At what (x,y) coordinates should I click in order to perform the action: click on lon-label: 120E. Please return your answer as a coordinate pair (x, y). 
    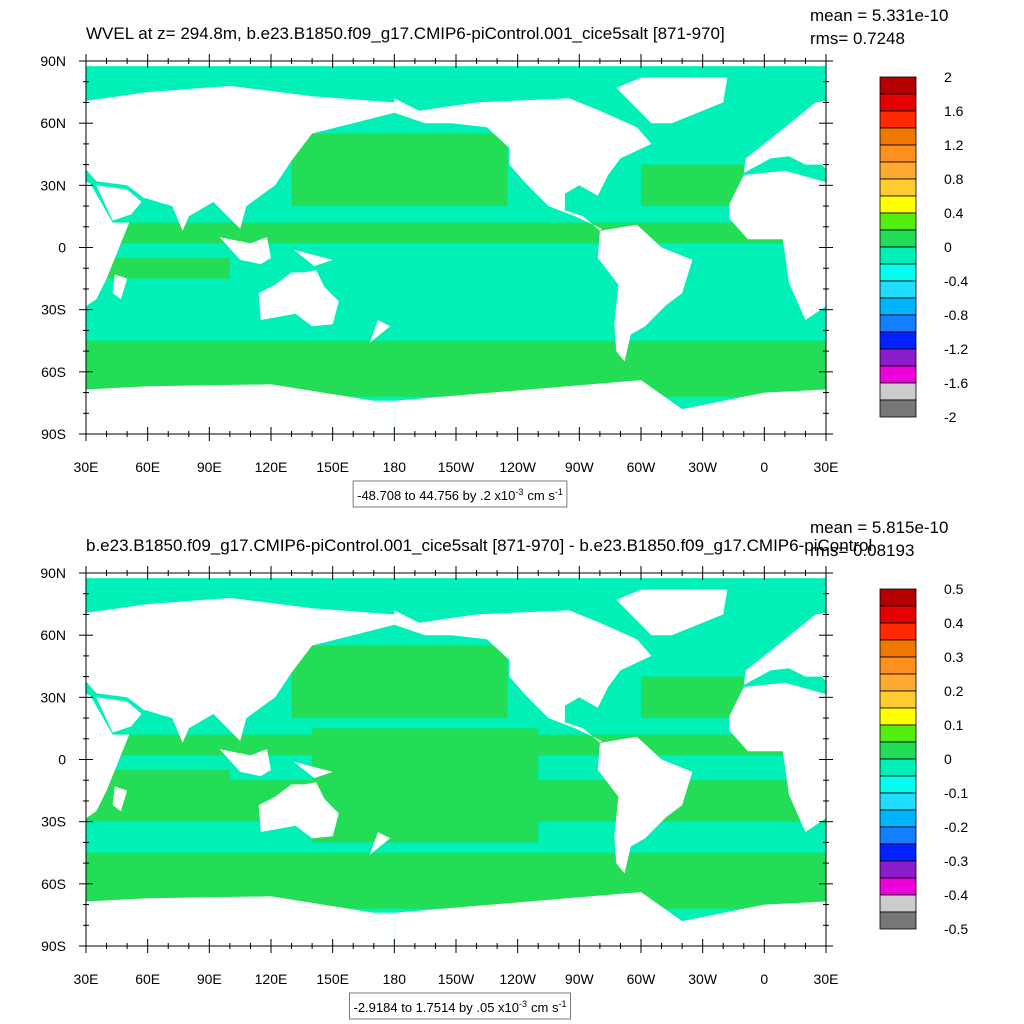
    Looking at the image, I should click on (271, 979).